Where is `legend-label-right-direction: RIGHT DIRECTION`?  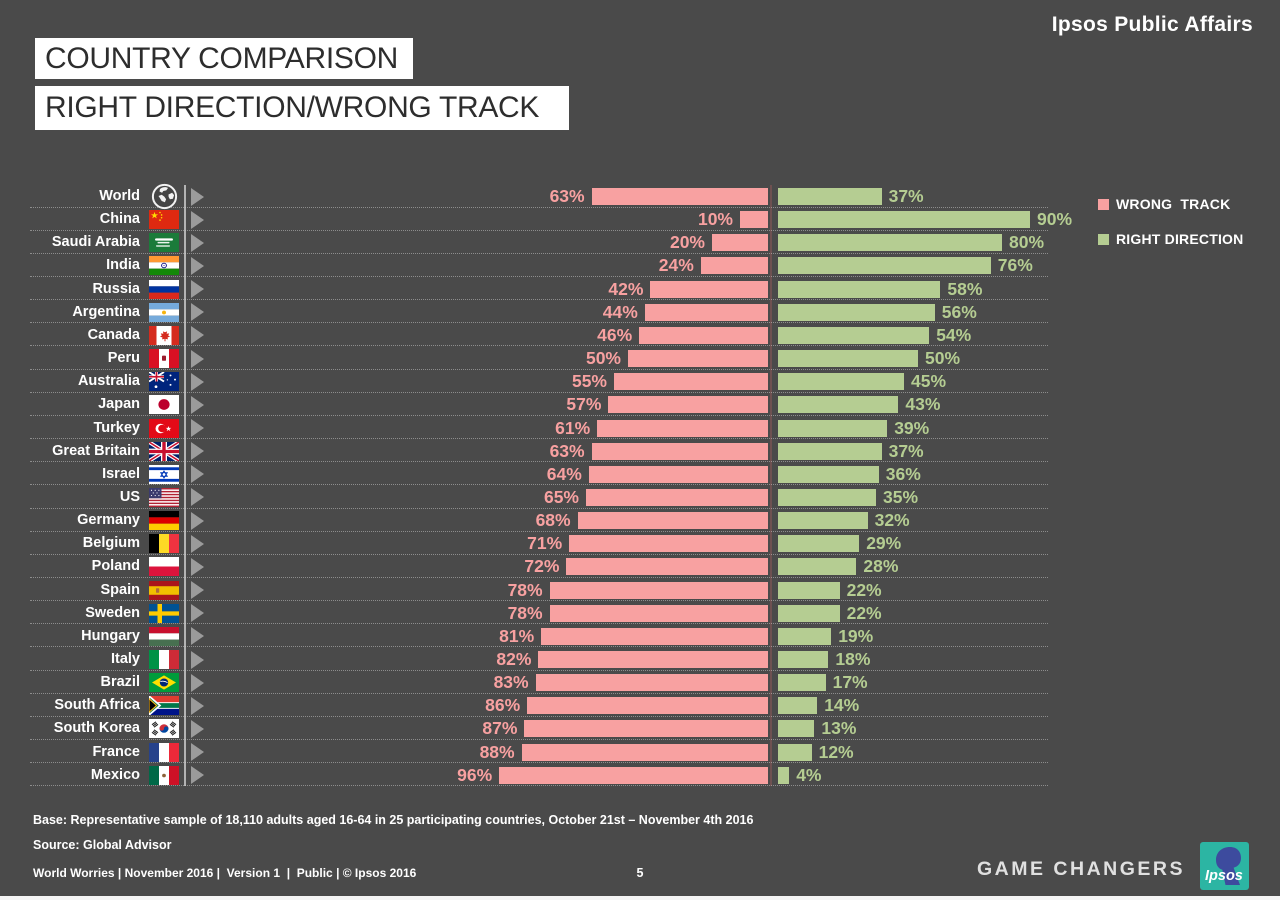
legend-label-right-direction: RIGHT DIRECTION is located at coordinates (1180, 239).